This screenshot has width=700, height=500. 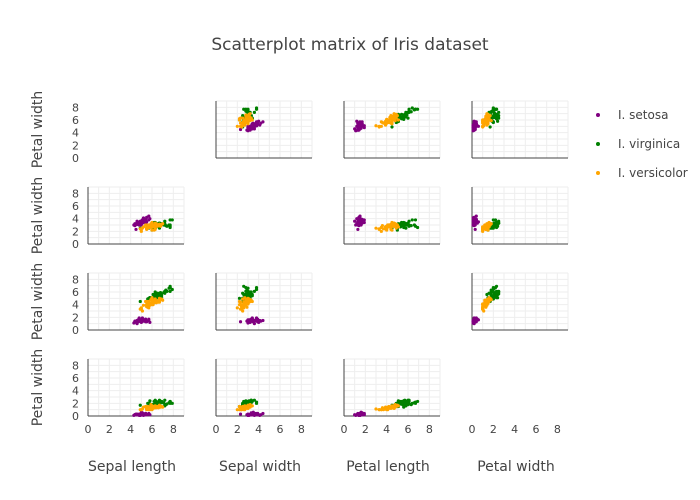 What do you see at coordinates (392, 129) in the screenshot?
I see `panel-r1-c3` at bounding box center [392, 129].